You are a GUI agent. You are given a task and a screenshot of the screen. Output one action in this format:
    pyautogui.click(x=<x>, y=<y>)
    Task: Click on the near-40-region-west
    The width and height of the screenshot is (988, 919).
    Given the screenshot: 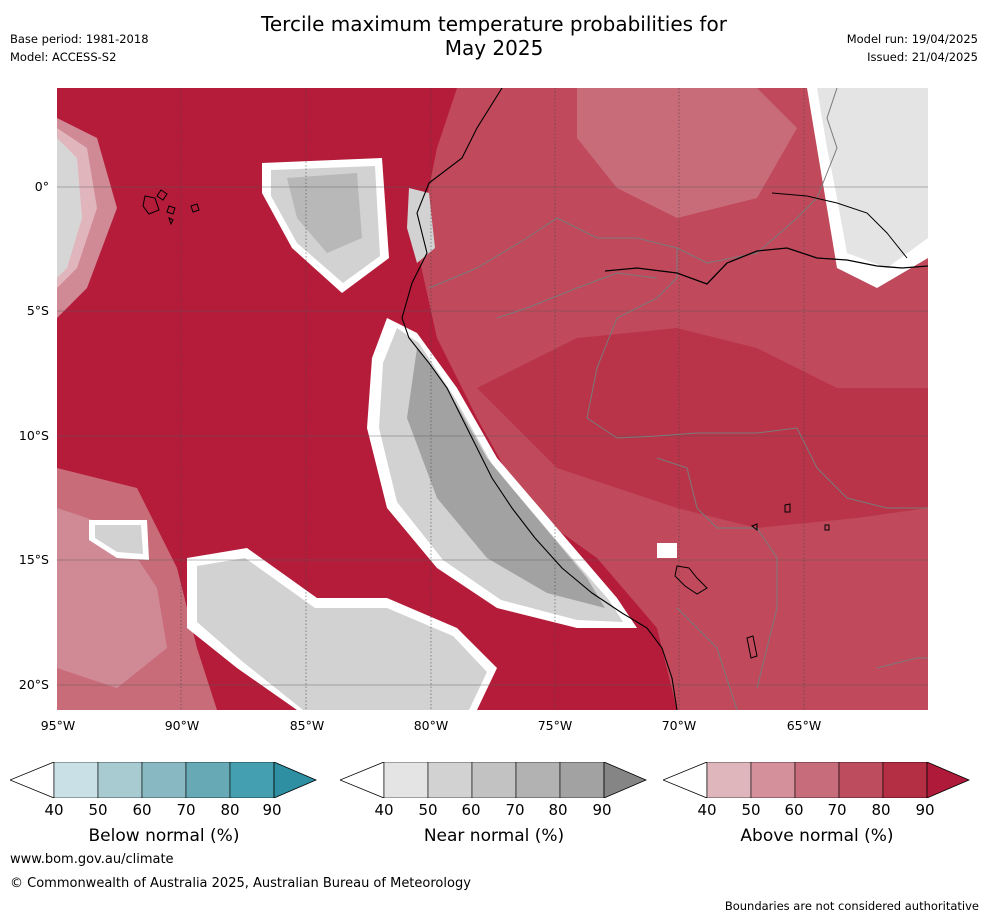 What is the action you would take?
    pyautogui.click(x=69, y=208)
    